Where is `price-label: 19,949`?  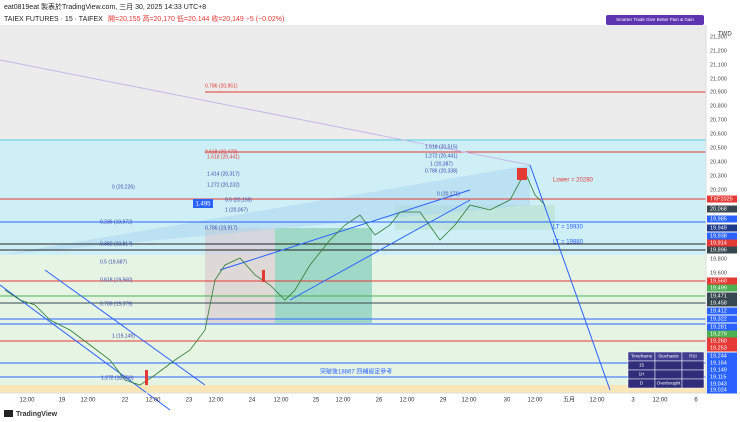 price-label: 19,949 is located at coordinates (718, 228).